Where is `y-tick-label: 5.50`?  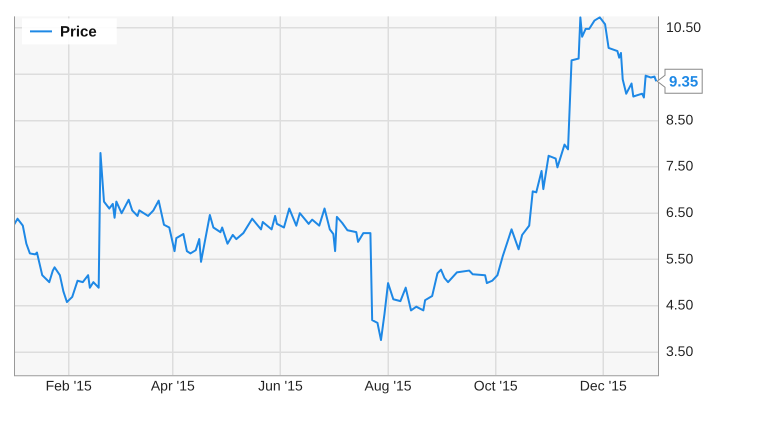 y-tick-label: 5.50 is located at coordinates (680, 258).